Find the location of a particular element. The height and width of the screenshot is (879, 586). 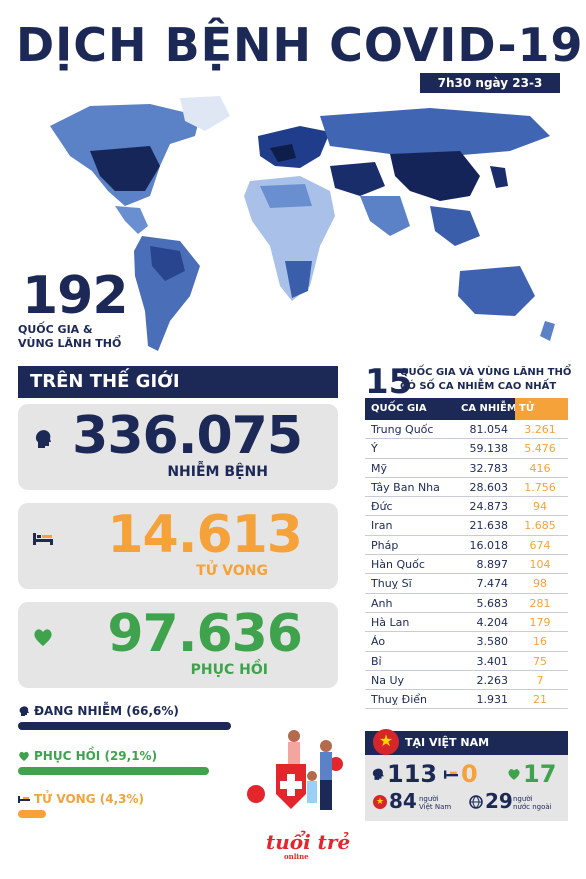

table-row: Hàn Quốc 8.897 104 is located at coordinates (466, 565).